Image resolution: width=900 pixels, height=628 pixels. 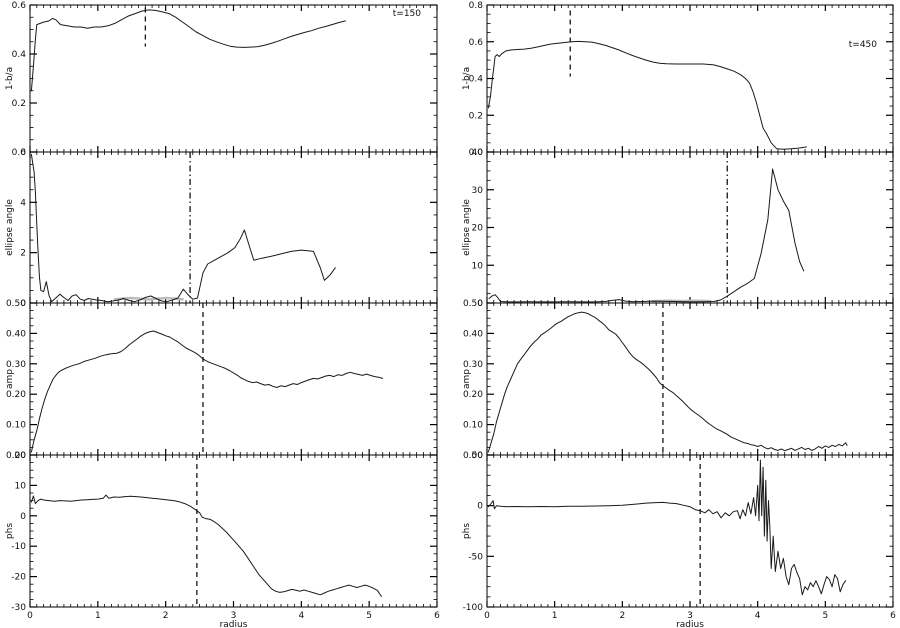 What do you see at coordinates (473, 608) in the screenshot?
I see `y-tick-label: -100` at bounding box center [473, 608].